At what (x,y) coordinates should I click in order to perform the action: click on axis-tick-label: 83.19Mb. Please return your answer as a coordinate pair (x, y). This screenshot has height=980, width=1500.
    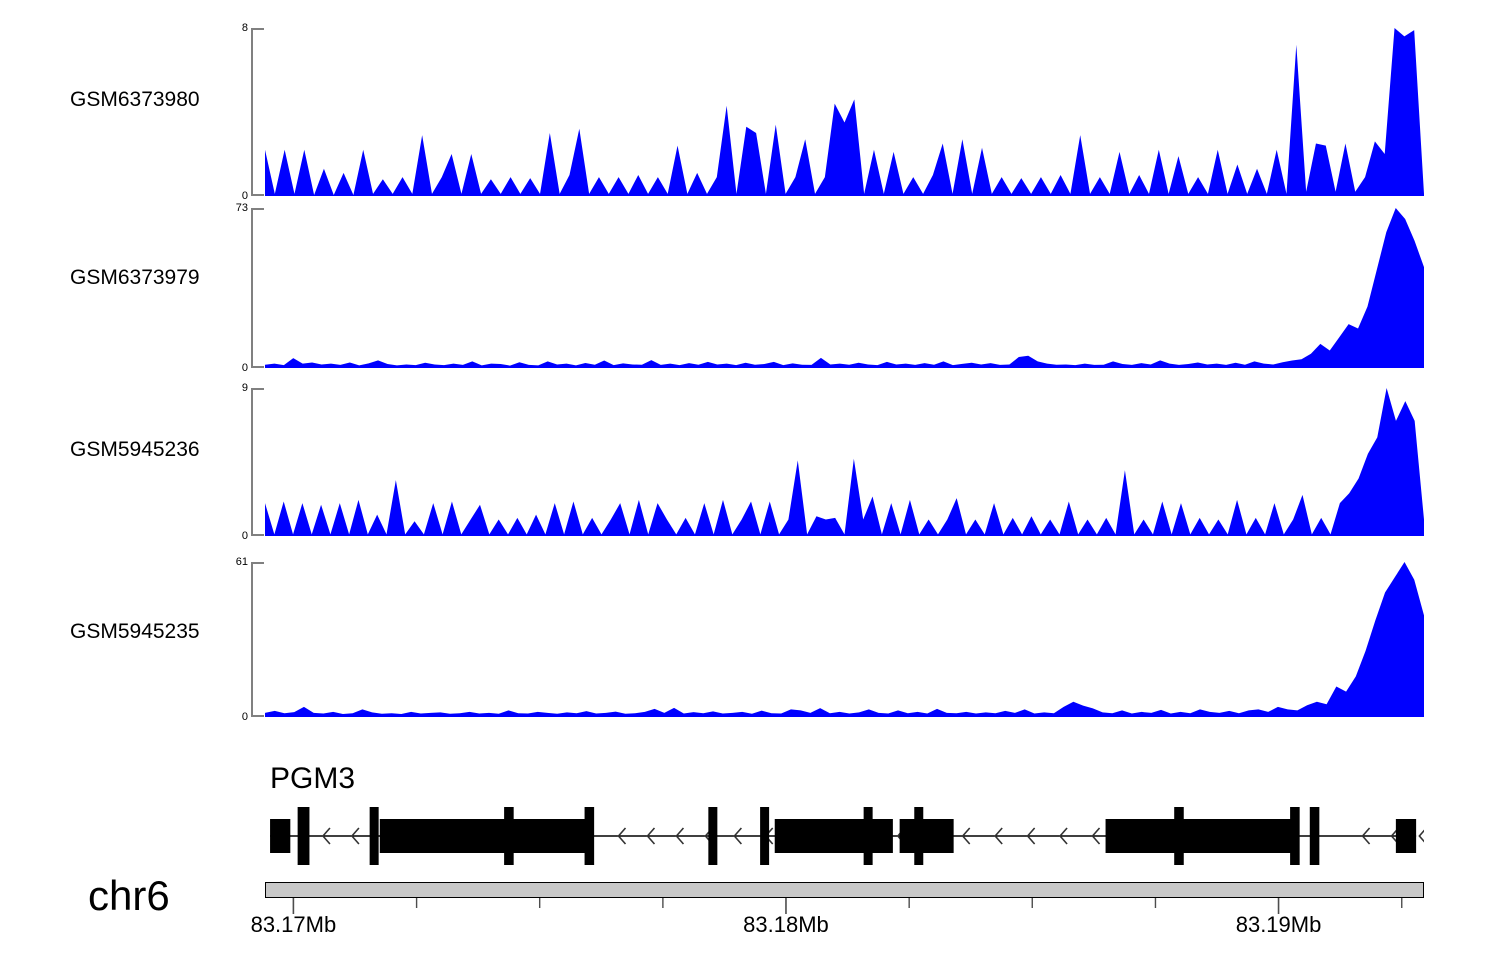
    Looking at the image, I should click on (1278, 924).